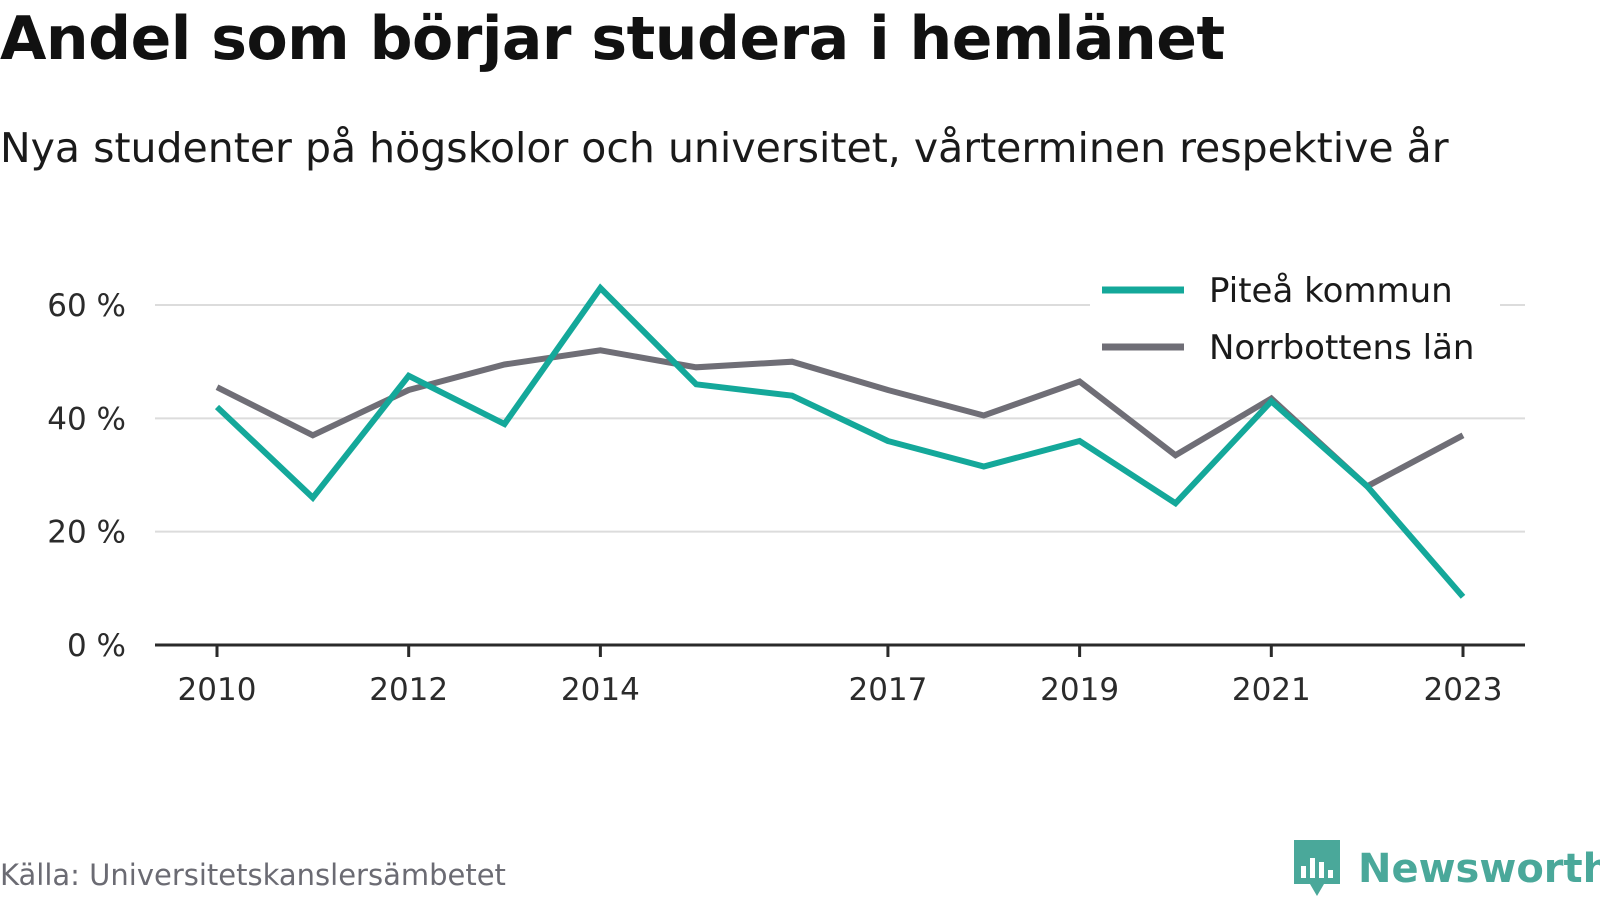 The width and height of the screenshot is (1600, 900). Describe the element at coordinates (1341, 348) in the screenshot. I see `legend-label: Norrbottens län` at that location.